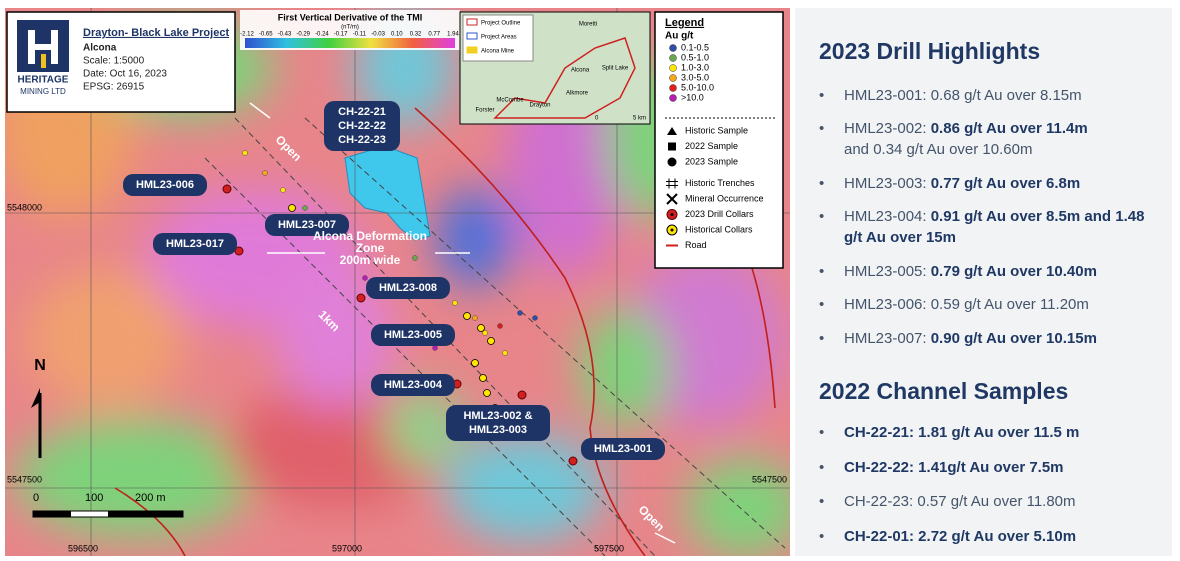 This screenshot has height=561, width=1180. I want to click on item-part: CH-22-21: 1.81 g/t Au over 11.5 m, so click(962, 432).